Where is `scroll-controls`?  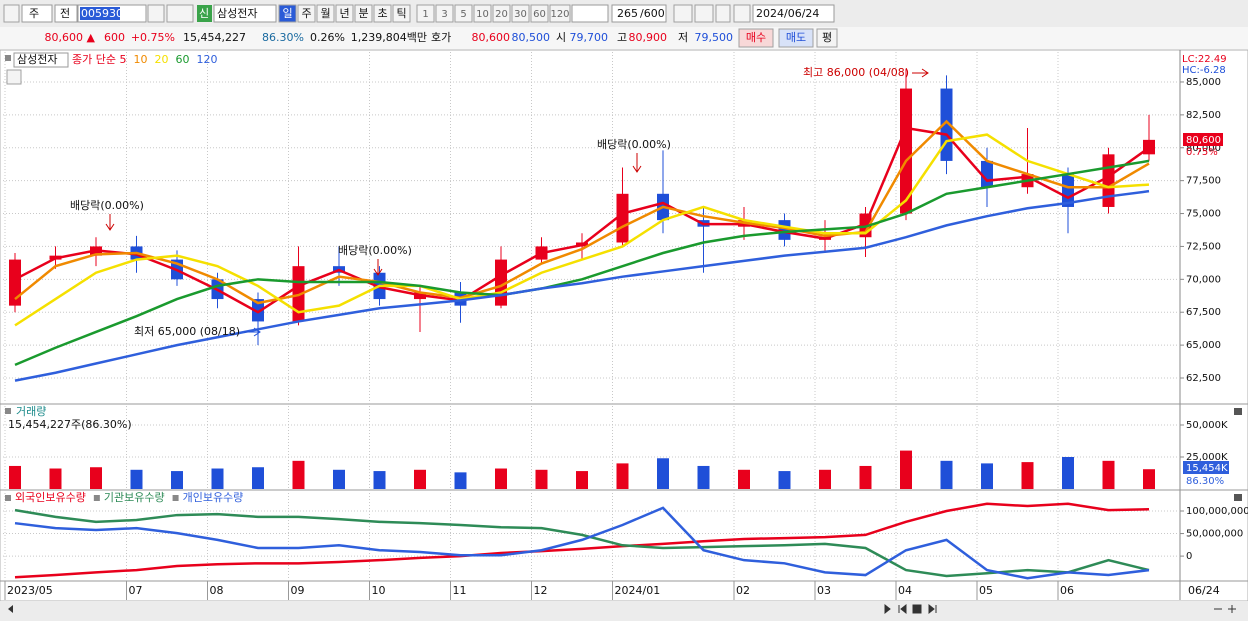
scroll-controls is located at coordinates (910, 609).